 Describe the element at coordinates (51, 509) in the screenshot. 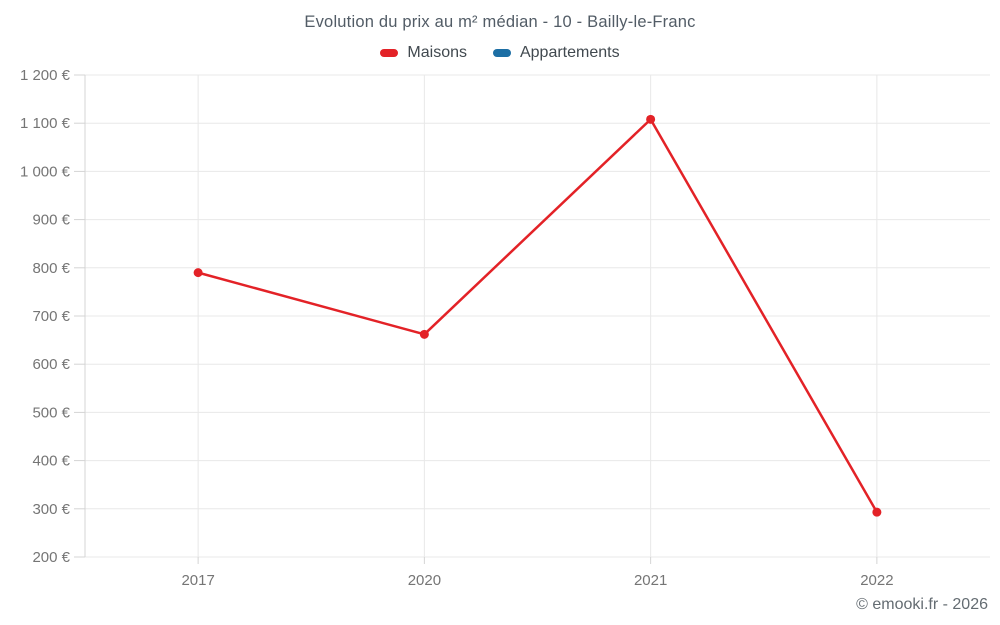

I see `y-tick-label: 300 €` at that location.